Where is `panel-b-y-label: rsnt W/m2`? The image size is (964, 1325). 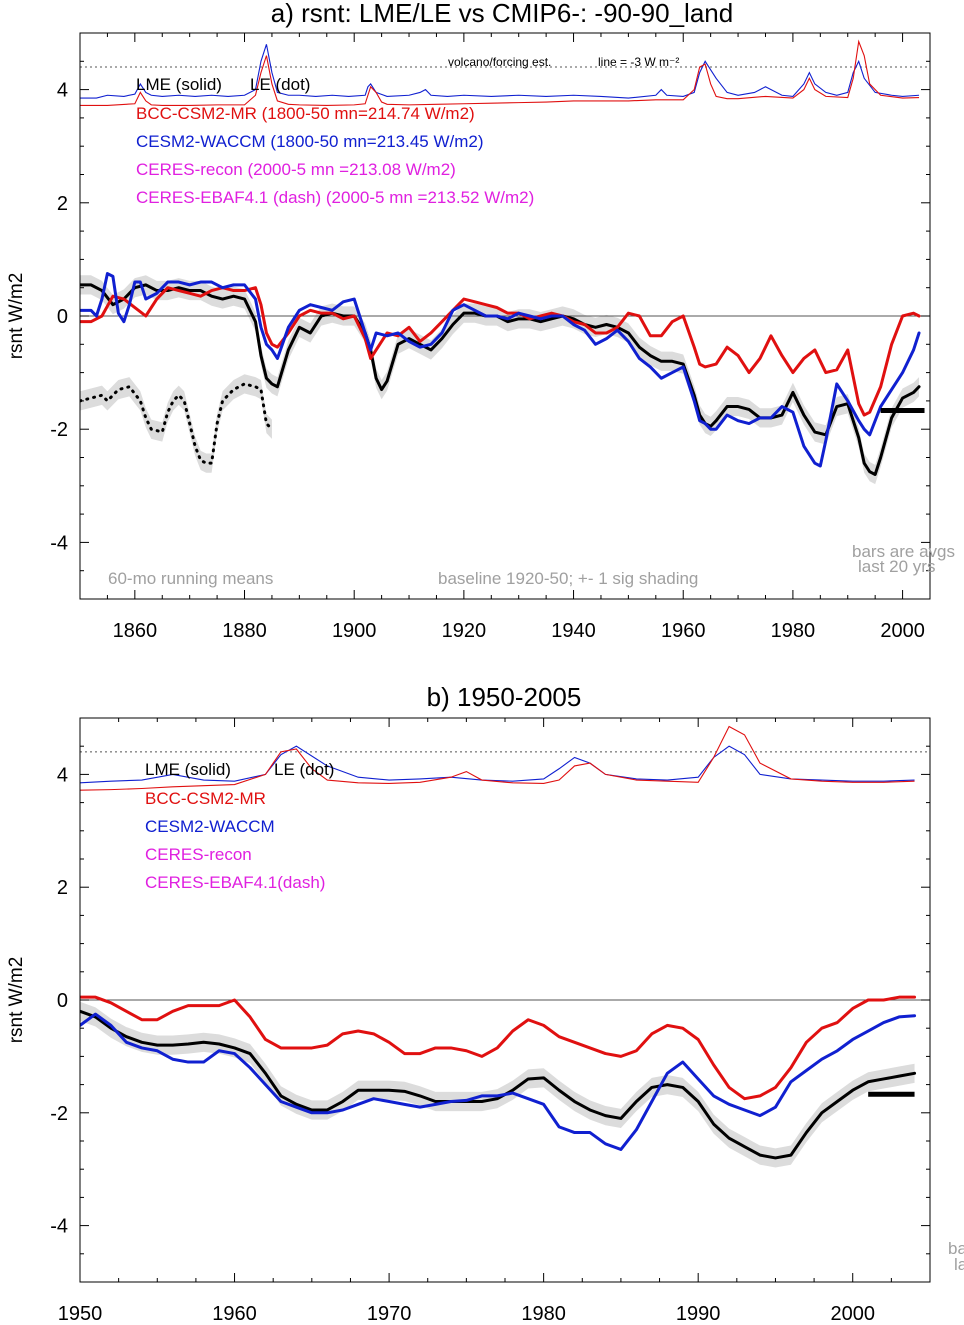
panel-b-y-label: rsnt W/m2 is located at coordinates (16, 1000).